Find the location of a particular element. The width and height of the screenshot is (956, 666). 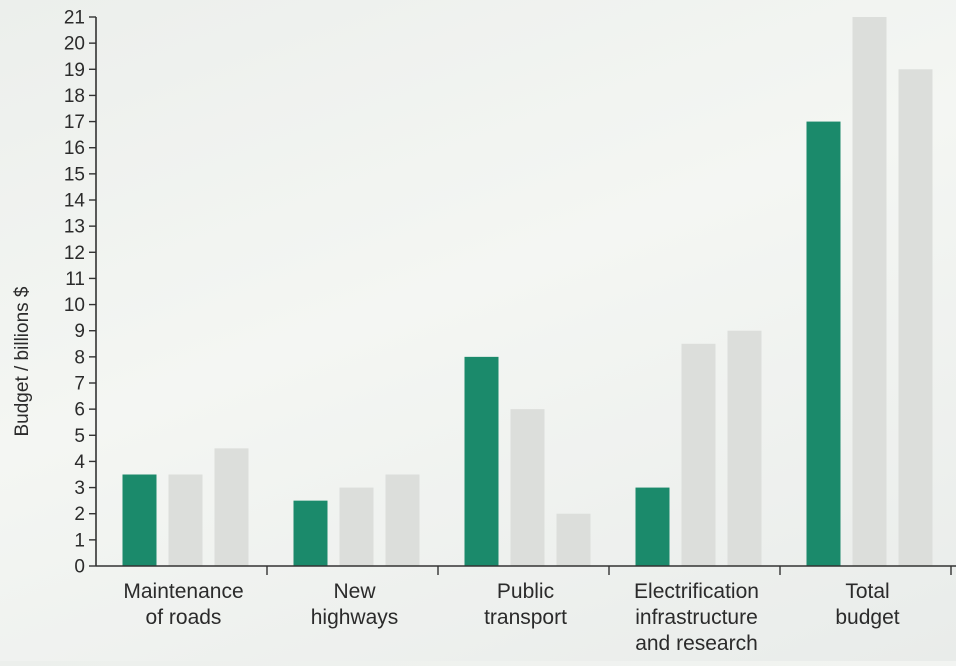

y-tick-label: 2 is located at coordinates (79, 514).